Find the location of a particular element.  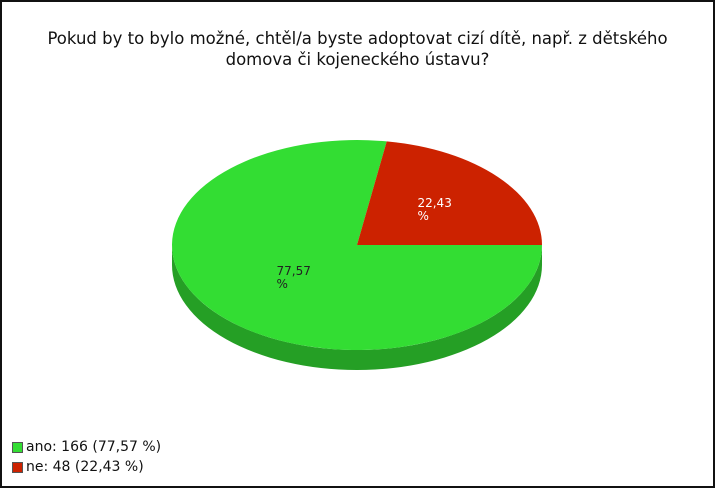

pie-side is located at coordinates (357, 307).